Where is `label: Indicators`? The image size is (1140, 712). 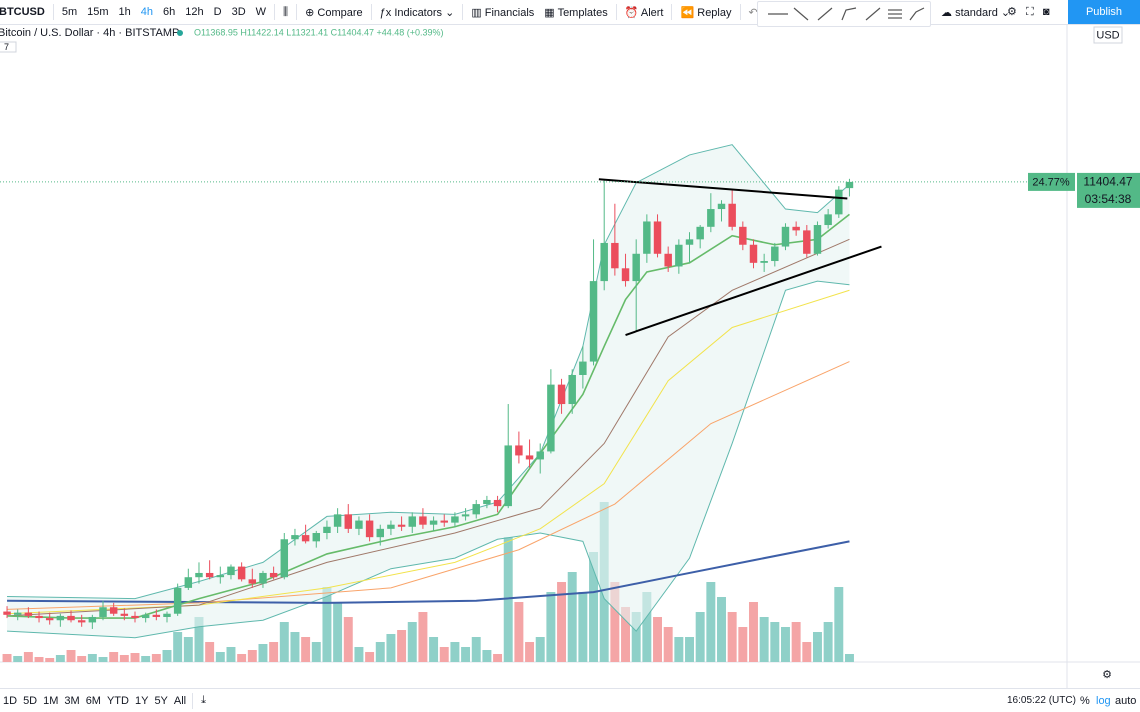
label: Indicators is located at coordinates (418, 12).